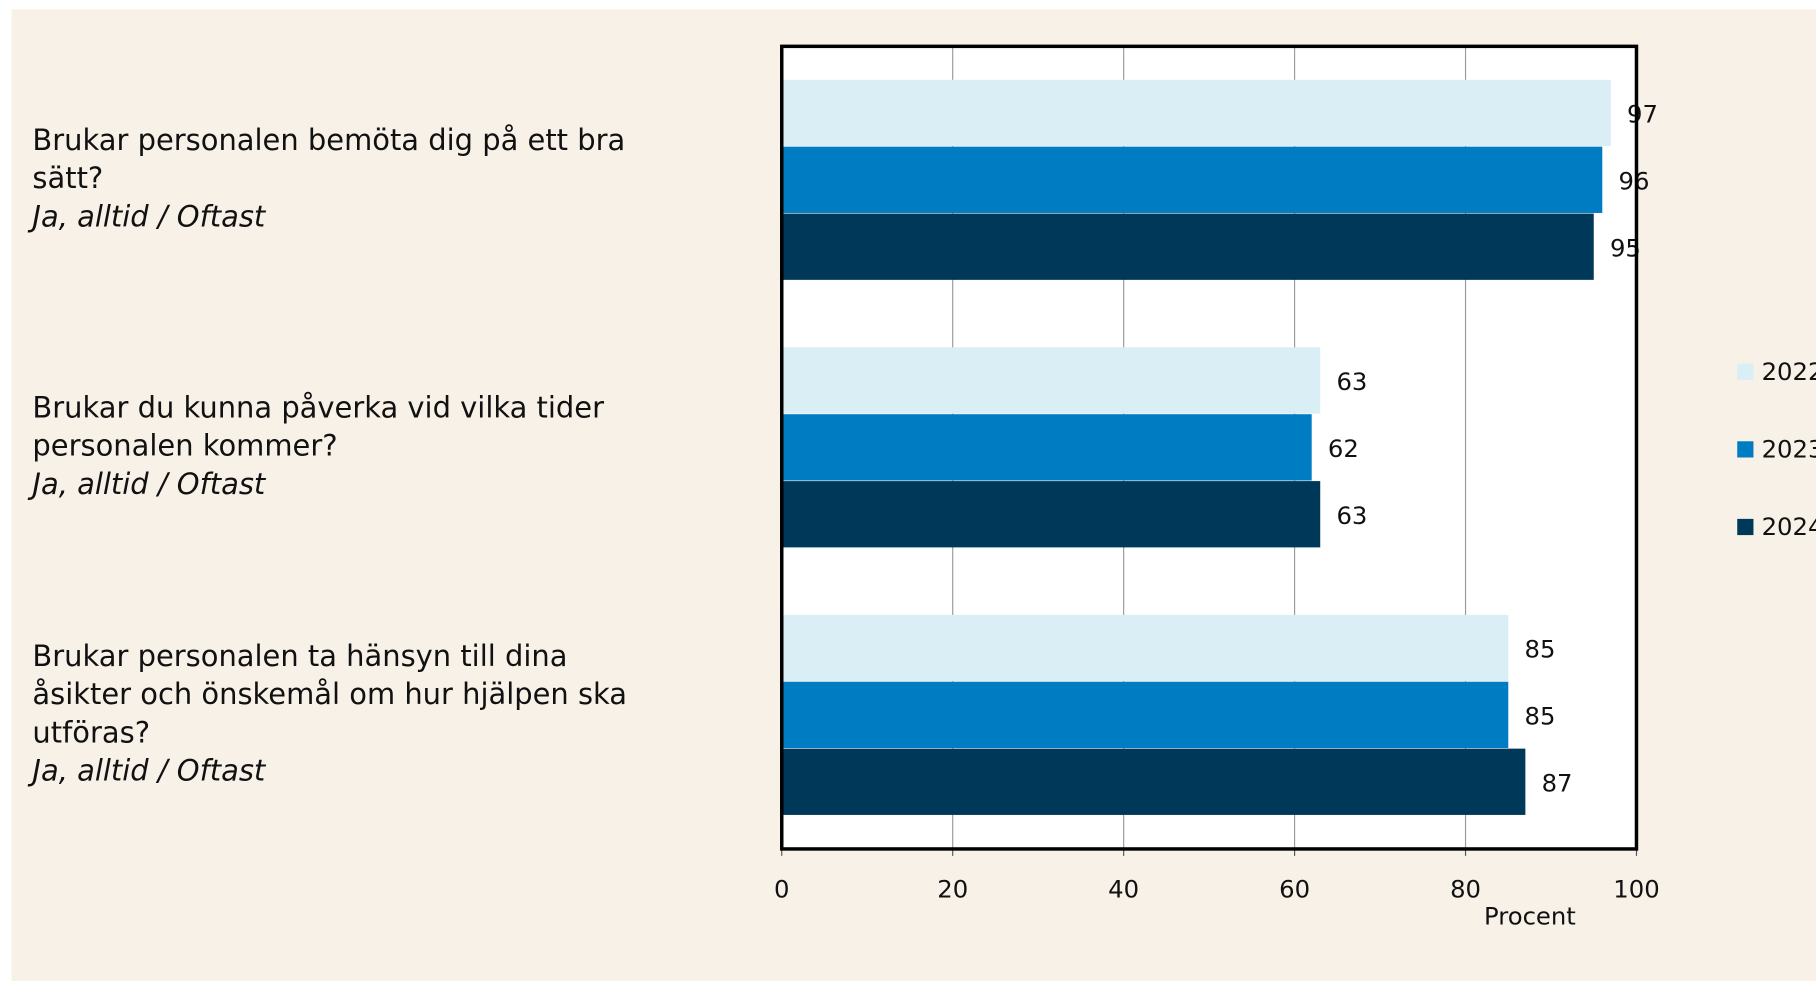 The height and width of the screenshot is (981, 1816). Describe the element at coordinates (299, 656) in the screenshot. I see `category-label: Brukar personalen ta hänsyn till dina` at that location.